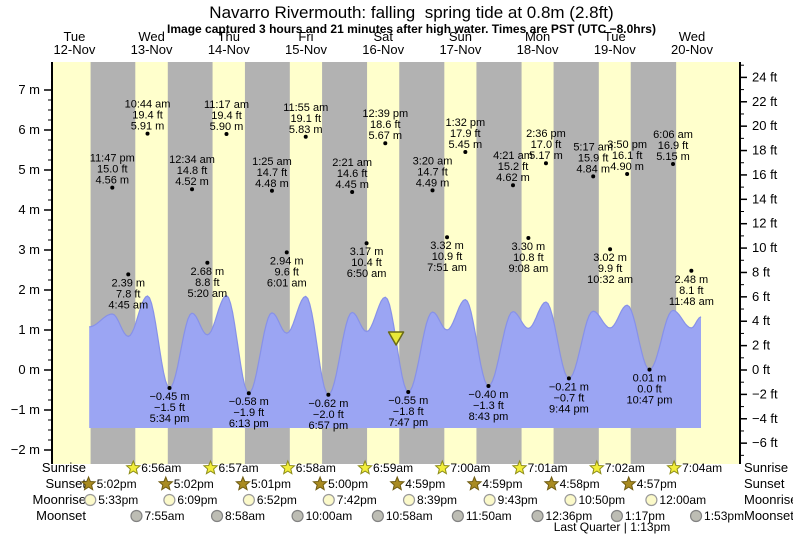 This screenshot has width=793, height=539. I want to click on tide-time: 11:17 am, so click(226, 105).